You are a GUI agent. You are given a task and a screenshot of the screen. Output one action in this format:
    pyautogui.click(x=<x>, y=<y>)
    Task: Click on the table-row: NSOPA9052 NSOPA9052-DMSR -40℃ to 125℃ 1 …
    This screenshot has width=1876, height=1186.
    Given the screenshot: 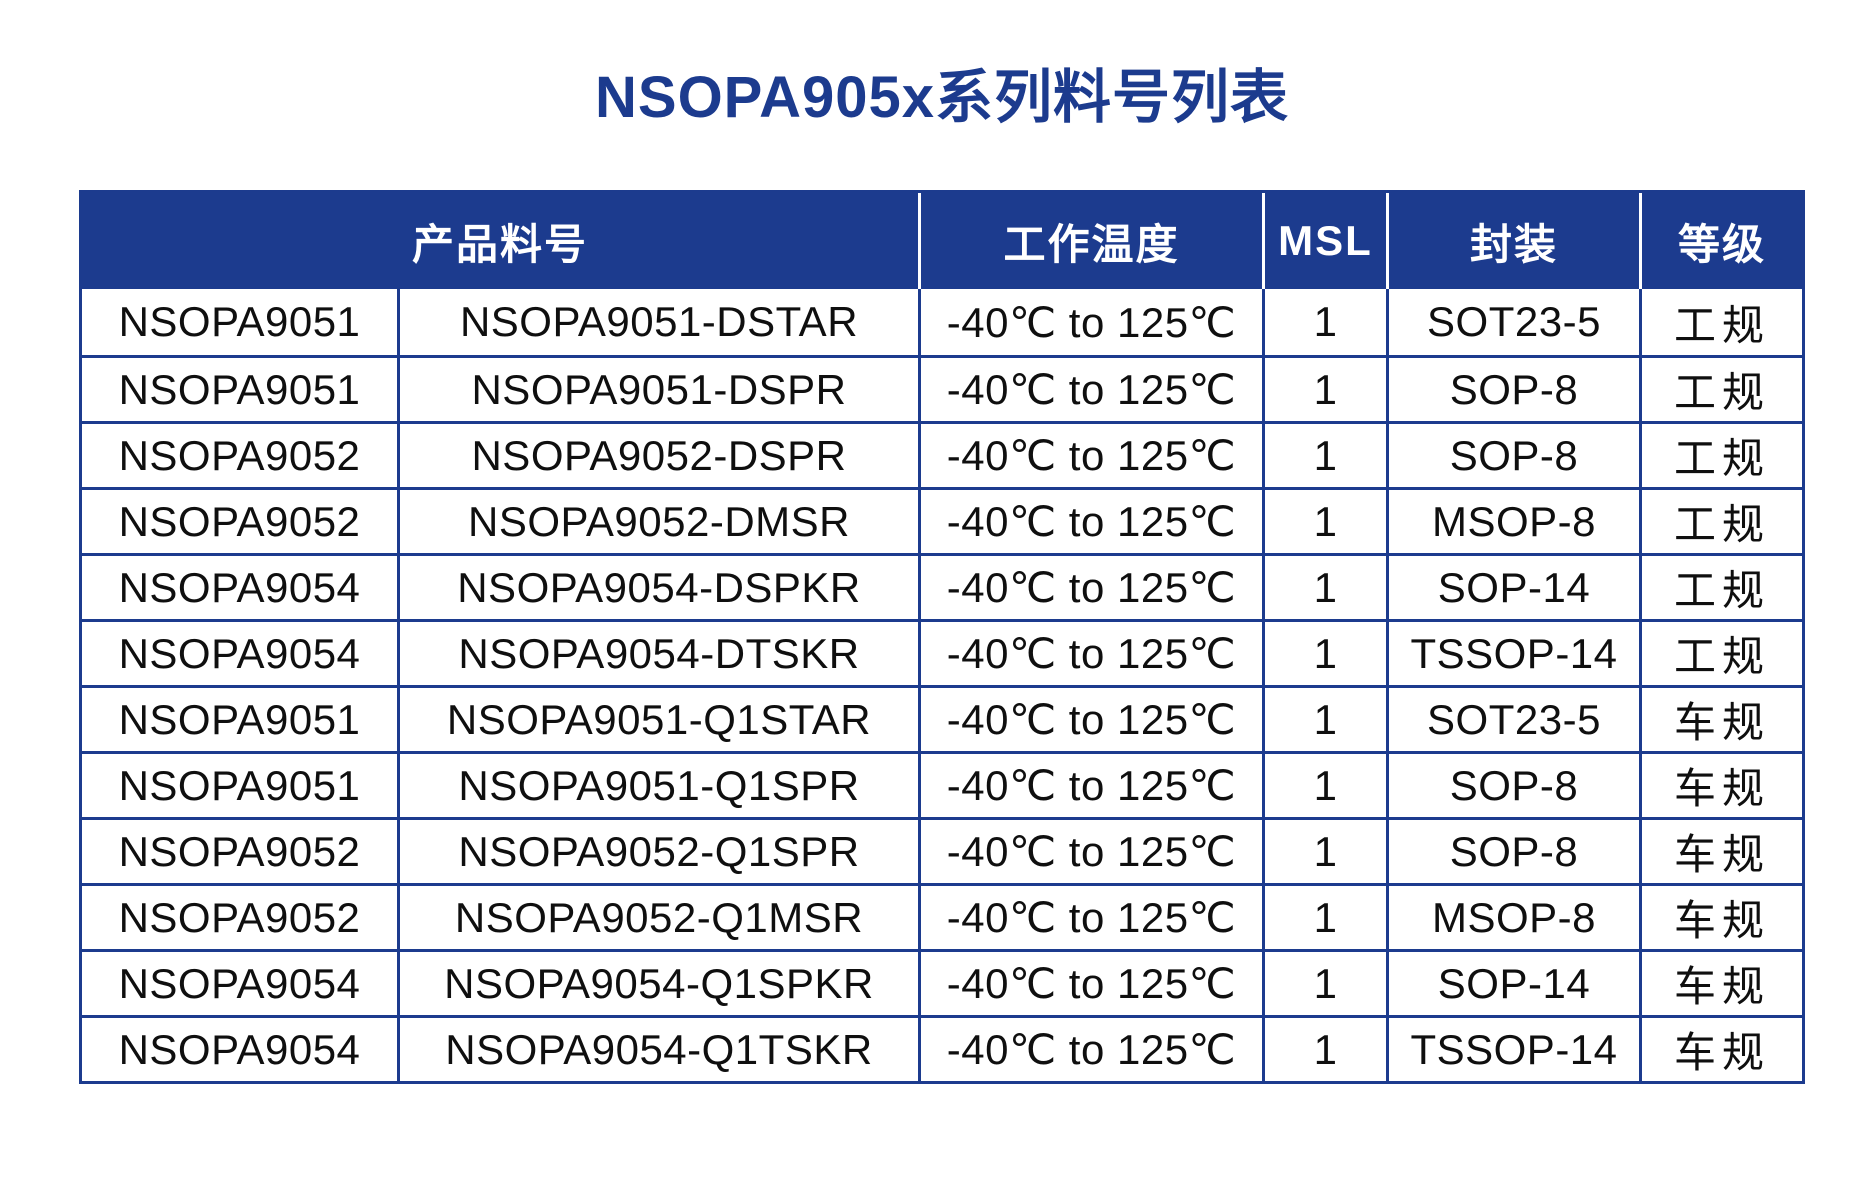 What is the action you would take?
    pyautogui.click(x=942, y=520)
    